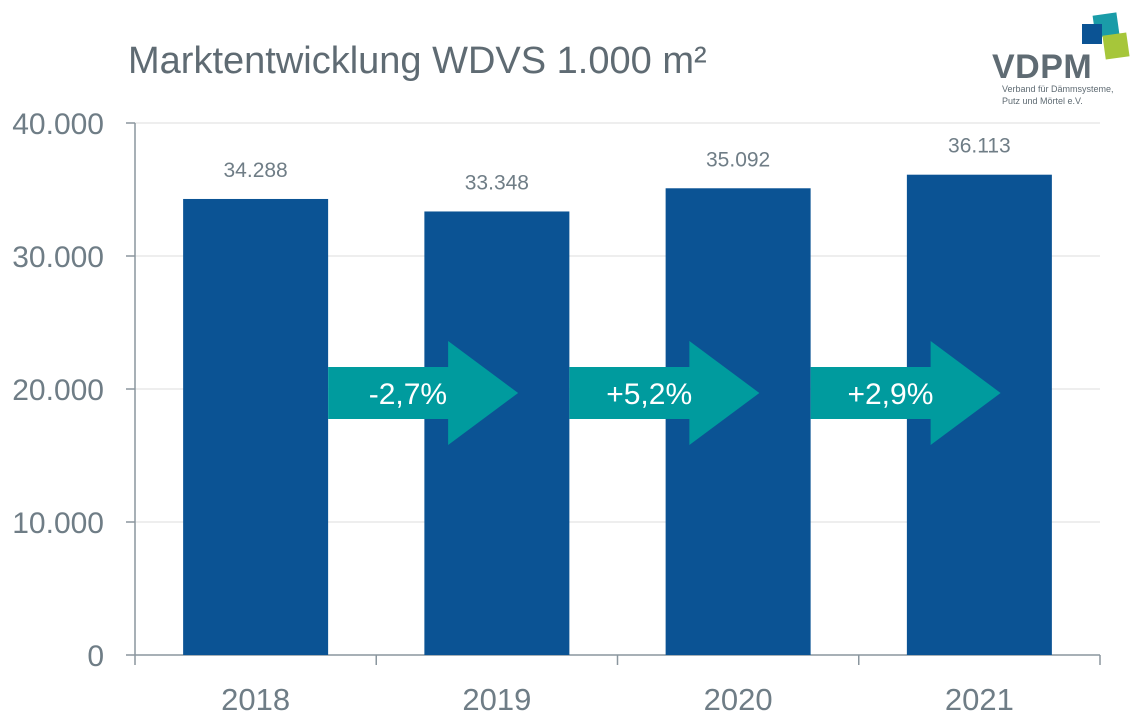  What do you see at coordinates (497, 182) in the screenshot?
I see `bar-value-label: 33.348` at bounding box center [497, 182].